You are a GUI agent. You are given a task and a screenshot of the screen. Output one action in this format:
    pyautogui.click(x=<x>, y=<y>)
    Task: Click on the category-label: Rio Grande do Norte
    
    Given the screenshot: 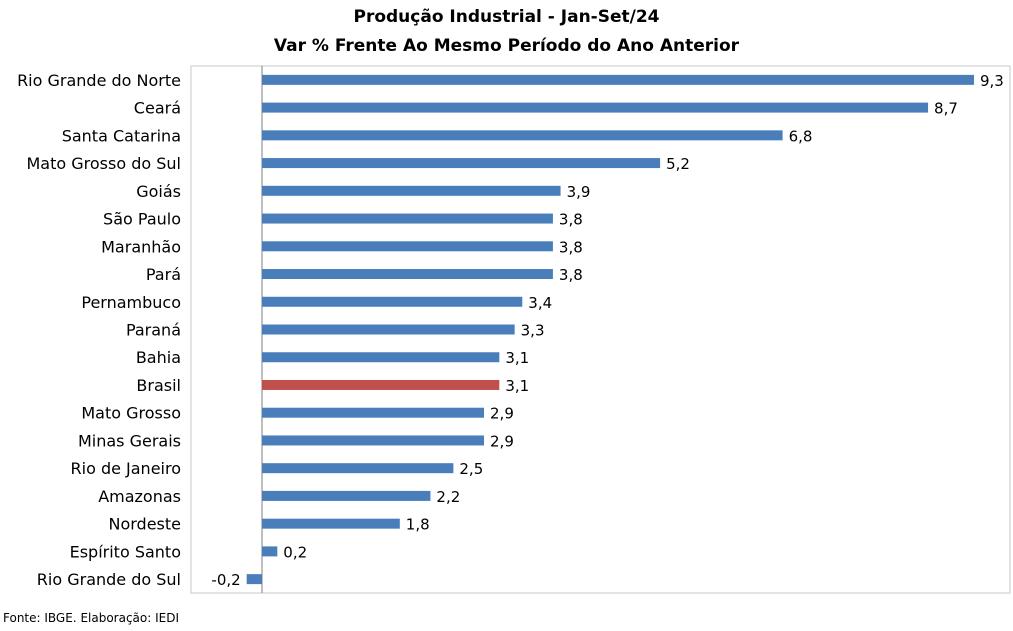 What is the action you would take?
    pyautogui.click(x=99, y=80)
    